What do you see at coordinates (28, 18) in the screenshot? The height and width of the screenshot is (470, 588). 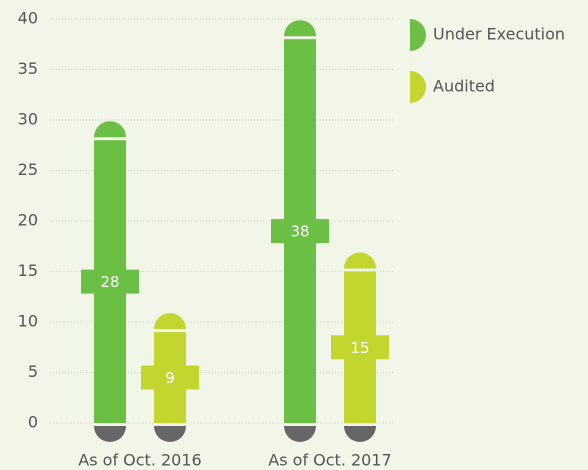 I see `y-tick-label: 40` at bounding box center [28, 18].